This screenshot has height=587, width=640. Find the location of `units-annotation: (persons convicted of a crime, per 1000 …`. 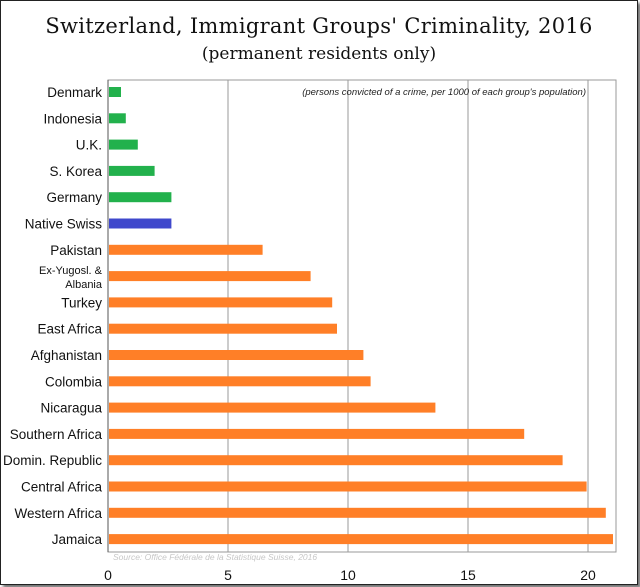

units-annotation: (persons convicted of a crime, per 1000 … is located at coordinates (444, 92).